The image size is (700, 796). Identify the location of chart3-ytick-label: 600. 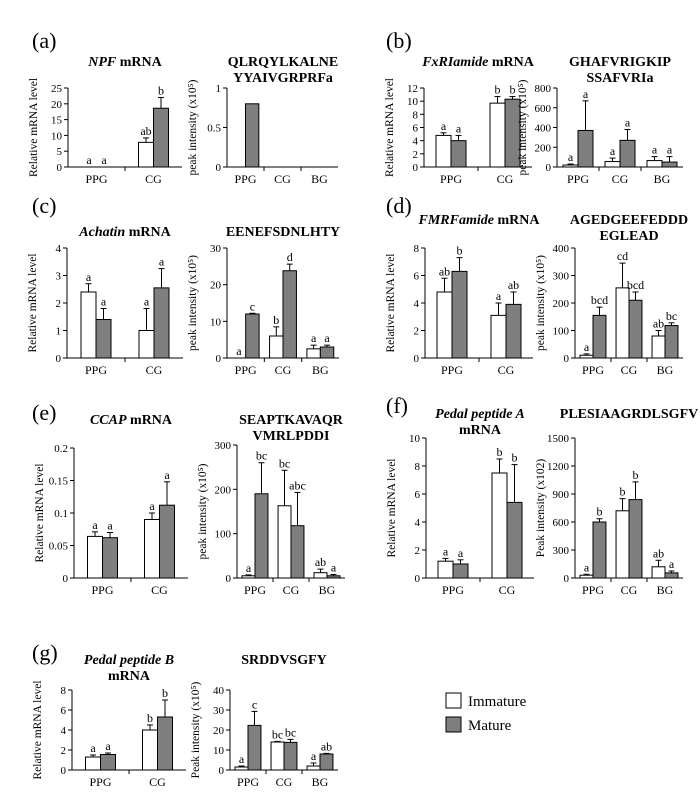
(543, 109).